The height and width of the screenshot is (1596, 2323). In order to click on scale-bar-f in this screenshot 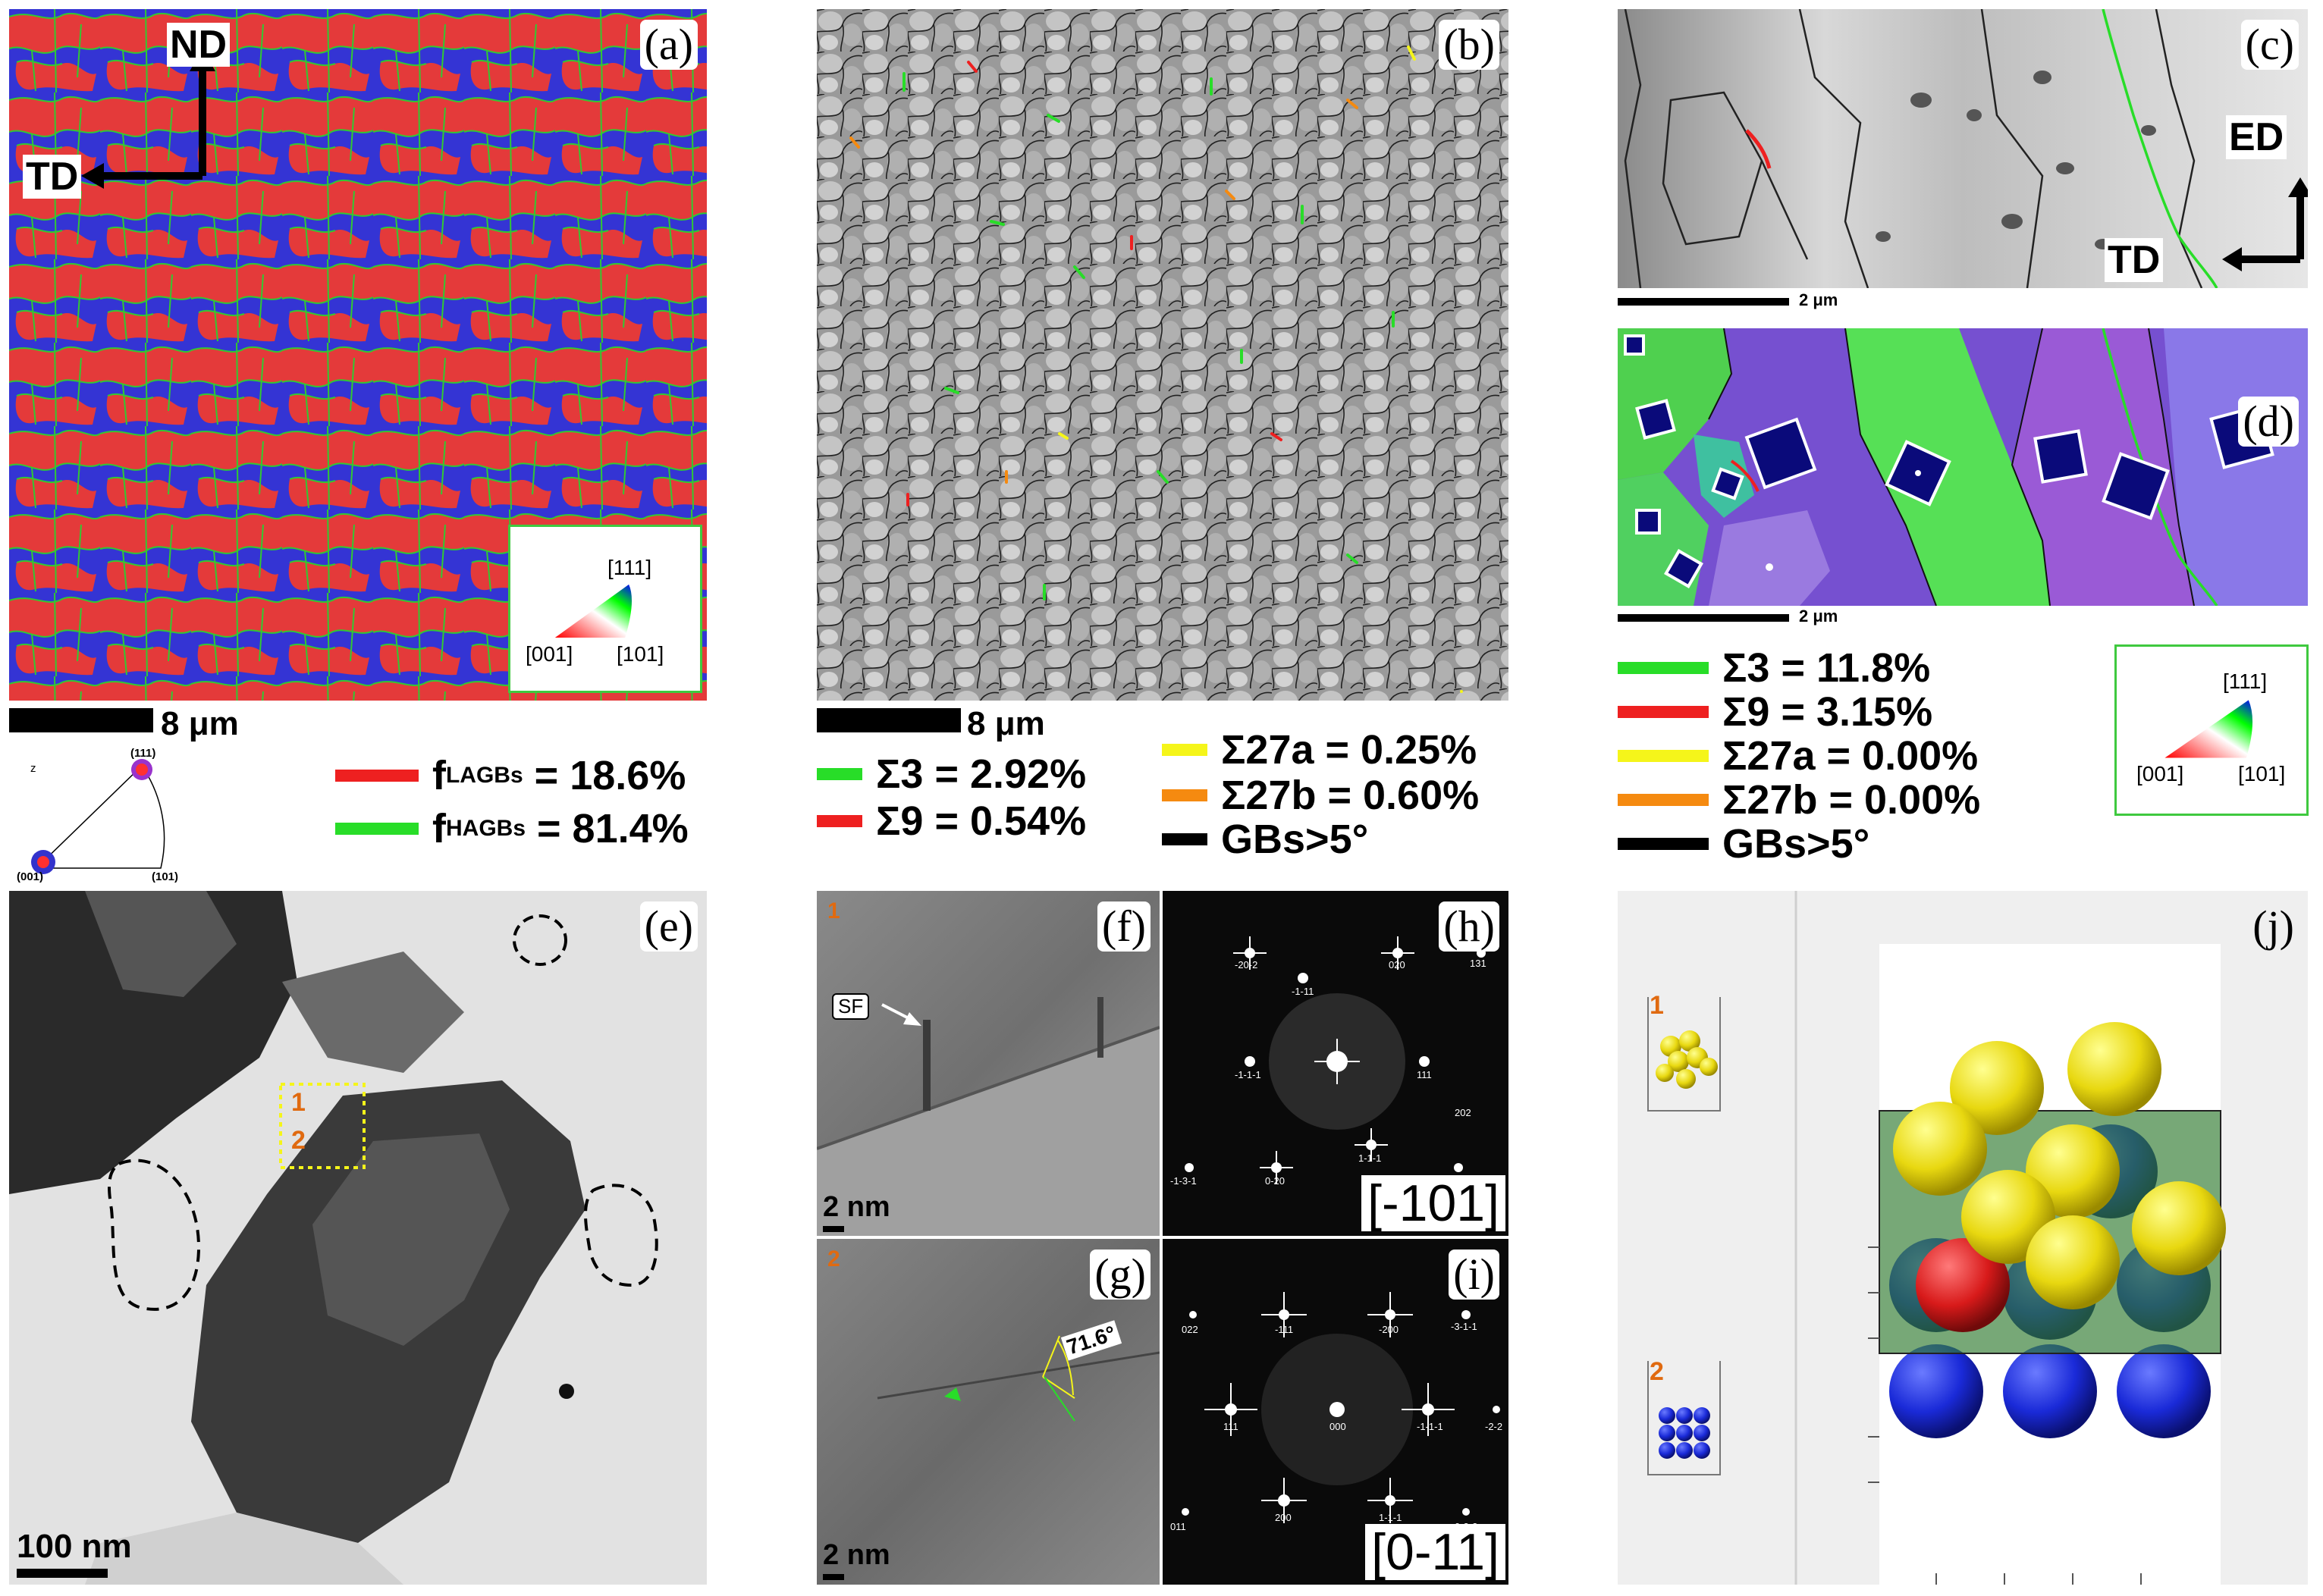, I will do `click(833, 1229)`.